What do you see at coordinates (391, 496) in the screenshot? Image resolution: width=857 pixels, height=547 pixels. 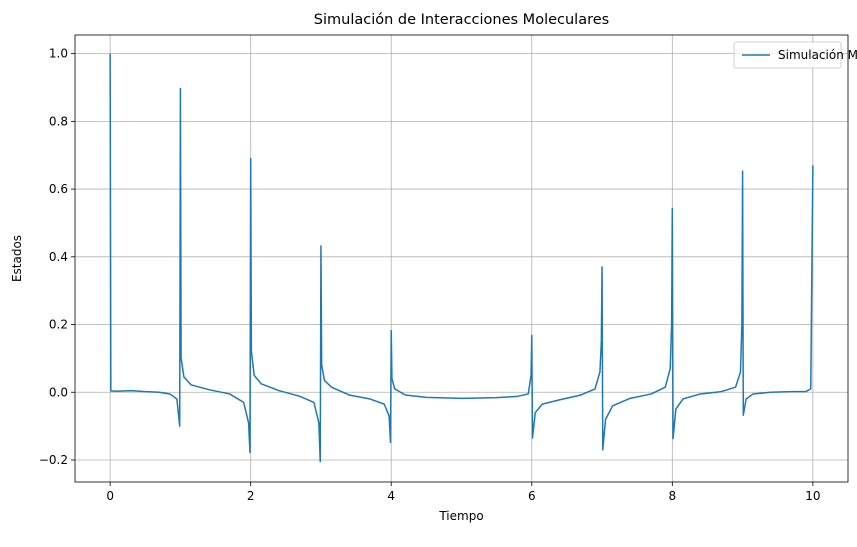 I see `x-tick-label: 4` at bounding box center [391, 496].